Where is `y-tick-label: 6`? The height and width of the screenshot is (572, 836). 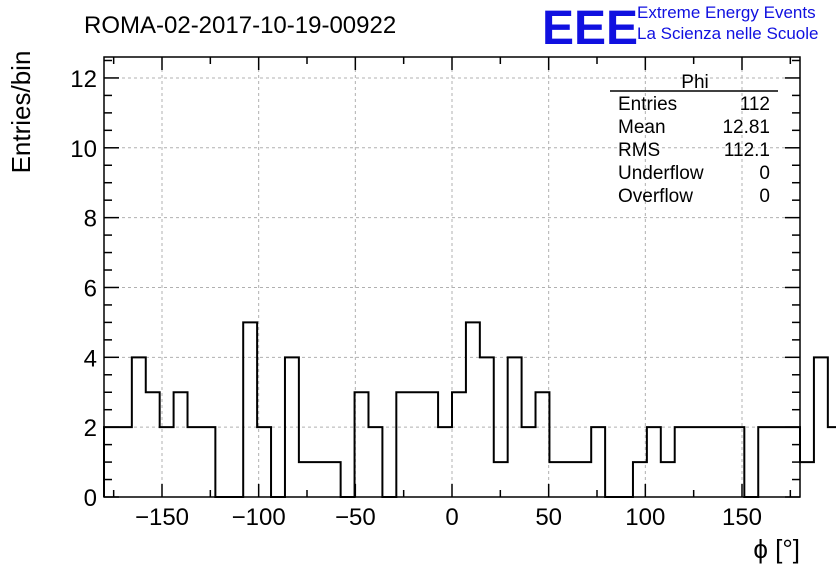 y-tick-label: 6 is located at coordinates (90, 288).